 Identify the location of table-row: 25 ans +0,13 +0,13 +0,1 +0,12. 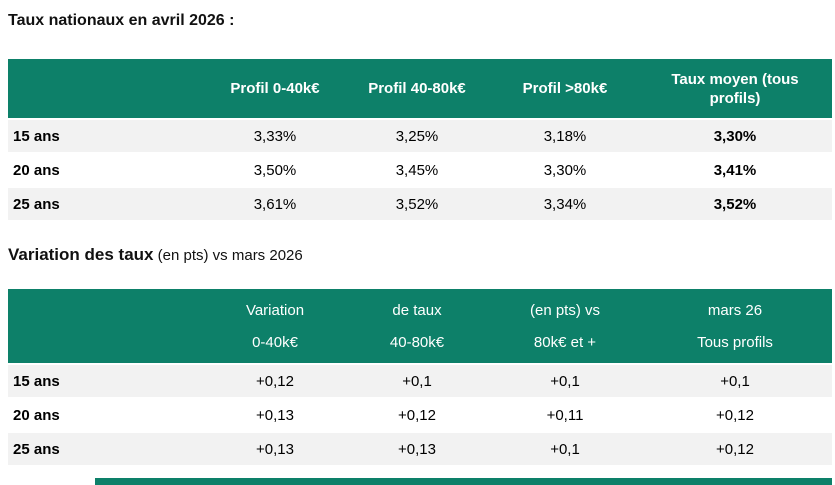
(420, 449).